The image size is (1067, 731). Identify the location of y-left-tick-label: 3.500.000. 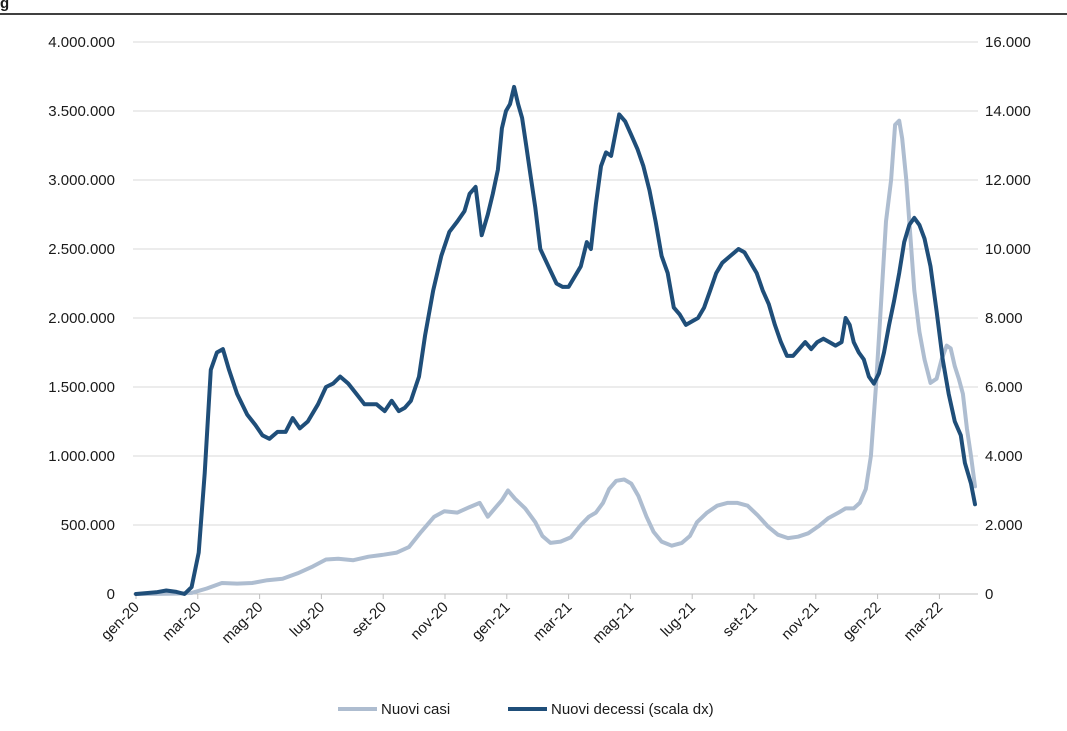
(81, 111).